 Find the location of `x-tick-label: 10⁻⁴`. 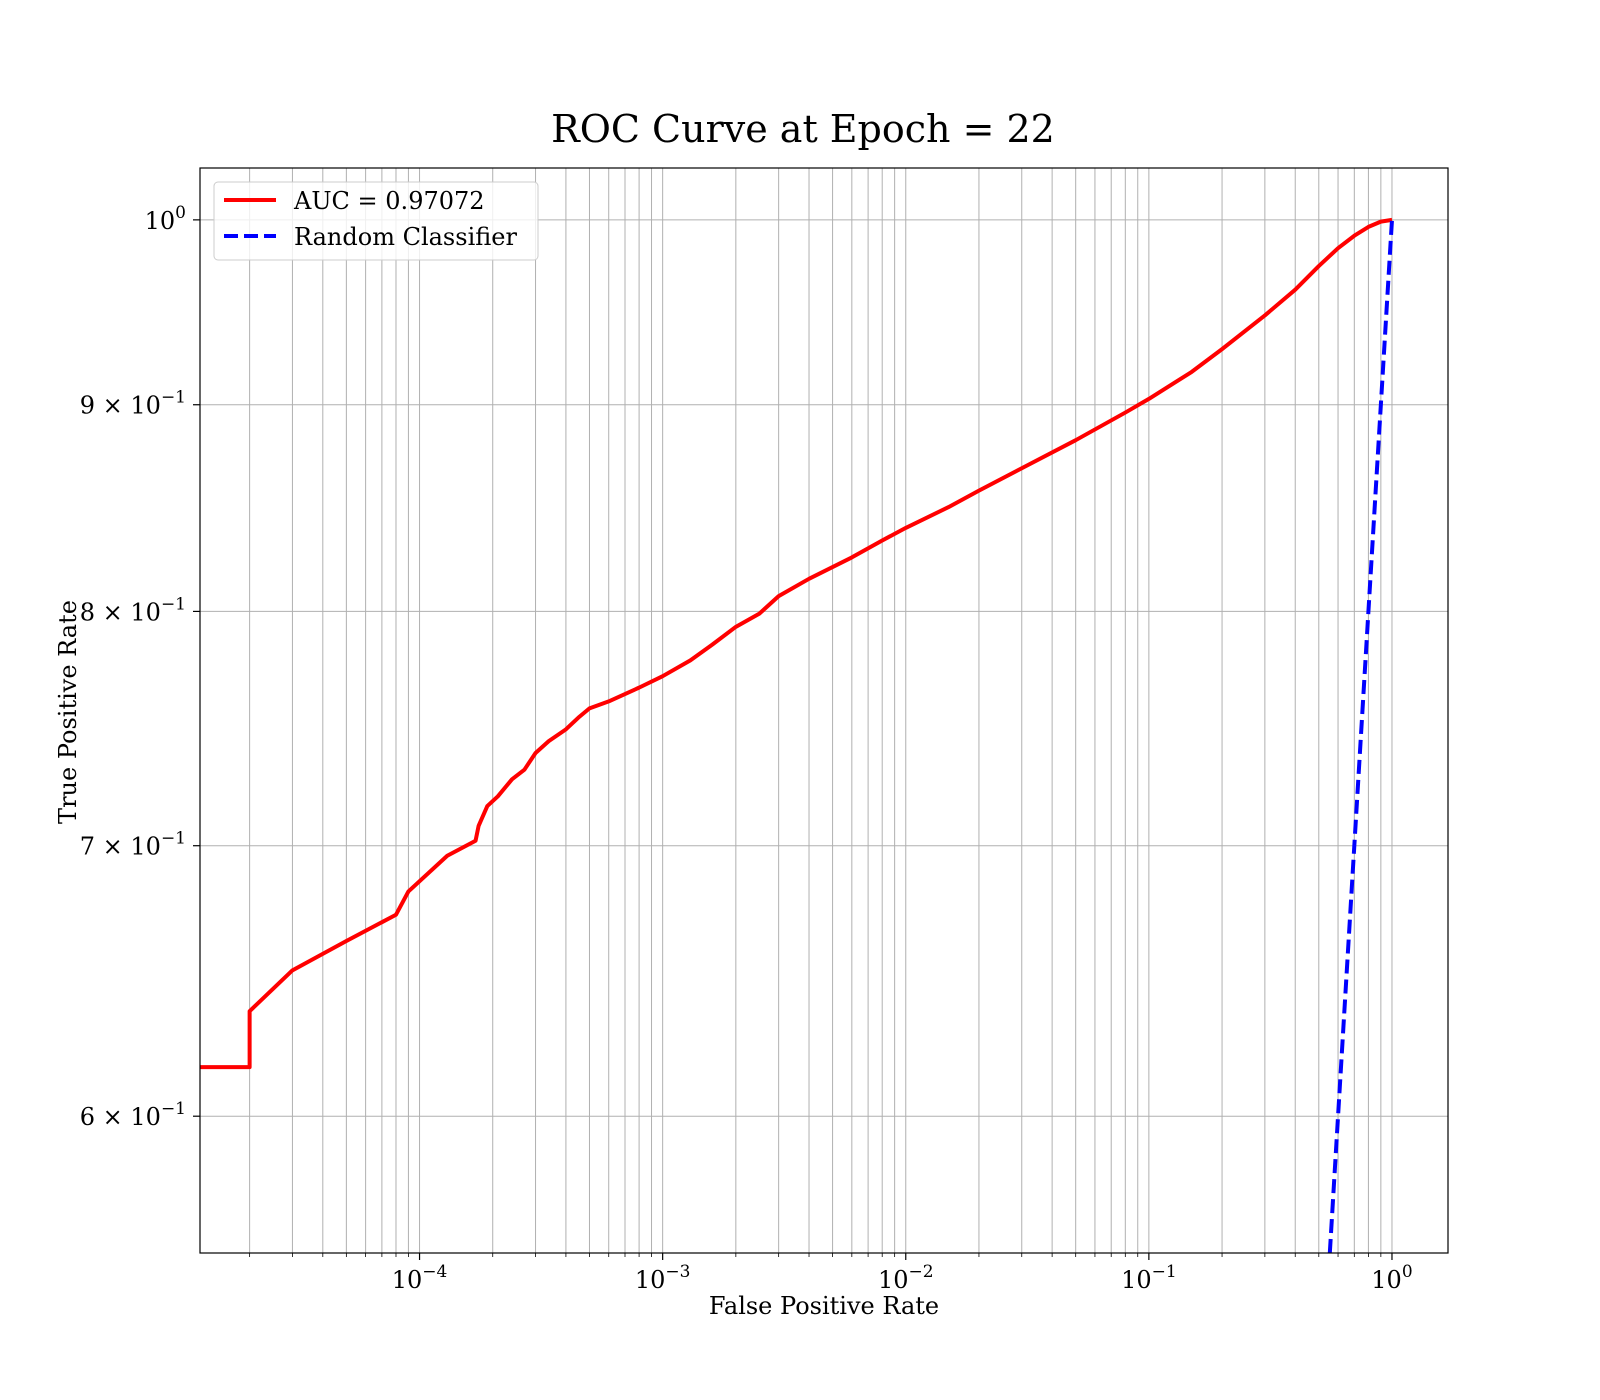

x-tick-label: 10⁻⁴ is located at coordinates (420, 1278).